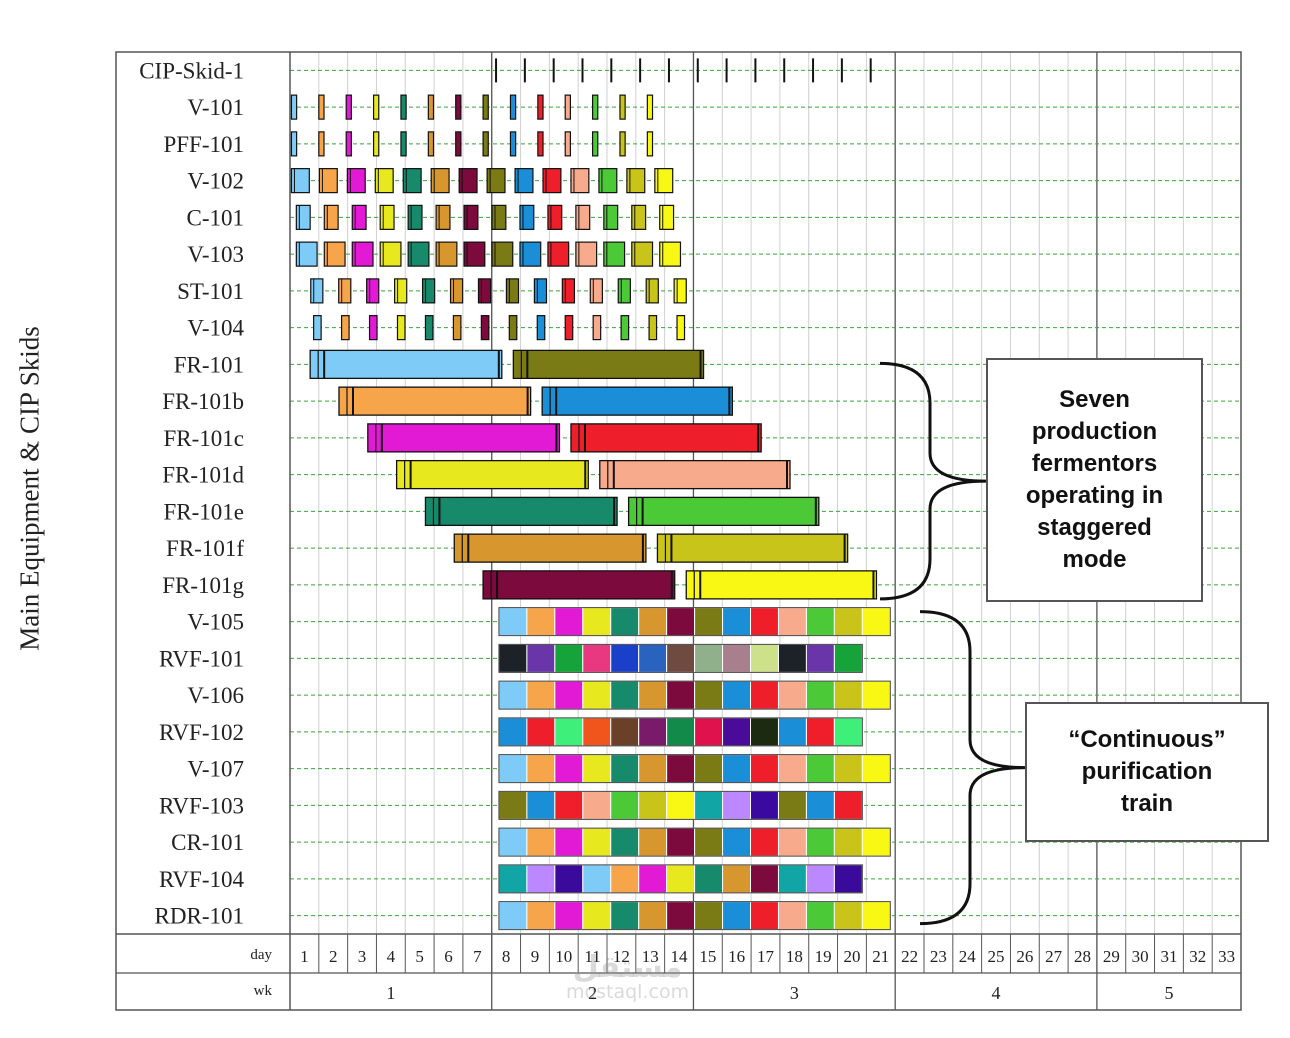 The image size is (1290, 1038). I want to click on row-label: FR-101e, so click(204, 511).